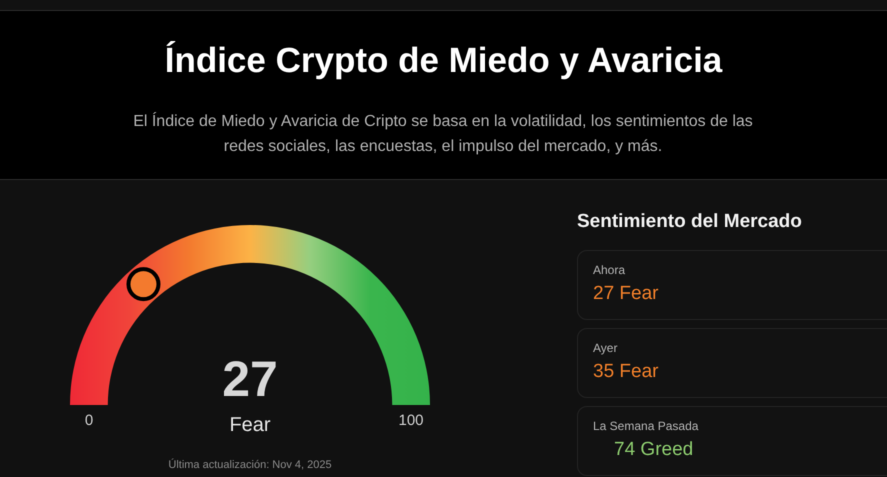 The width and height of the screenshot is (887, 477). I want to click on text: Última actualización: Nov 4, 2025, so click(250, 465).